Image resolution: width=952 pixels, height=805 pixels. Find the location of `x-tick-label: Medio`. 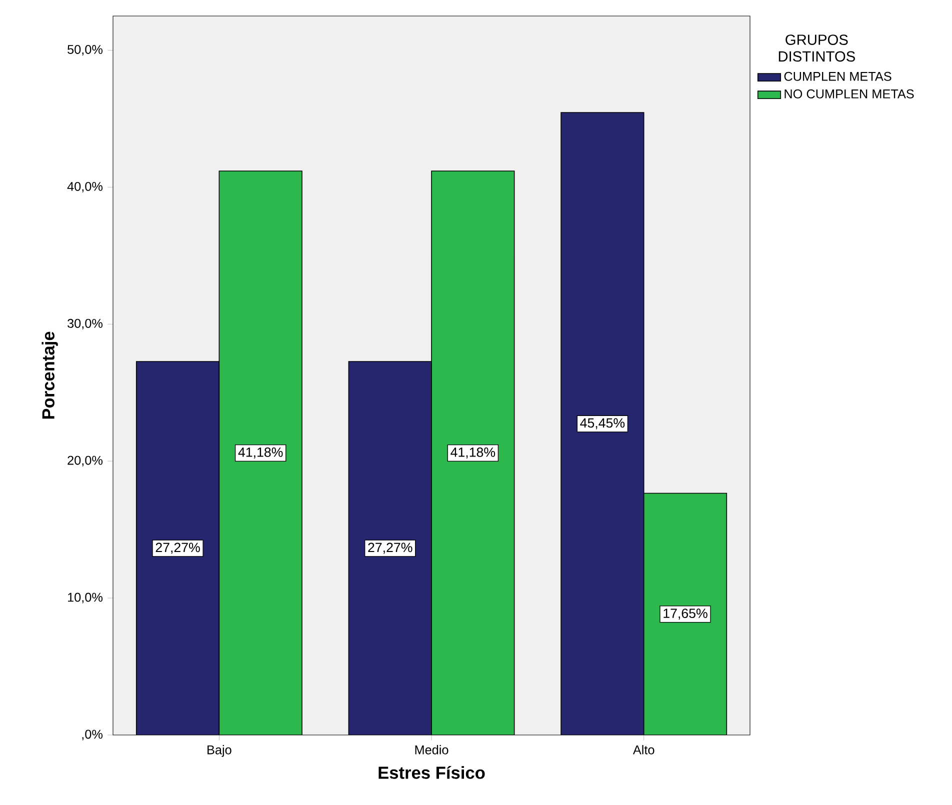

x-tick-label: Medio is located at coordinates (431, 749).